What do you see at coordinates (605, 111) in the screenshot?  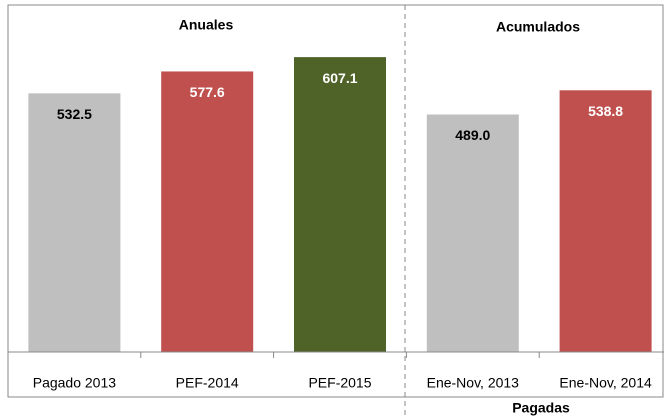 I see `data-label: 538.8` at bounding box center [605, 111].